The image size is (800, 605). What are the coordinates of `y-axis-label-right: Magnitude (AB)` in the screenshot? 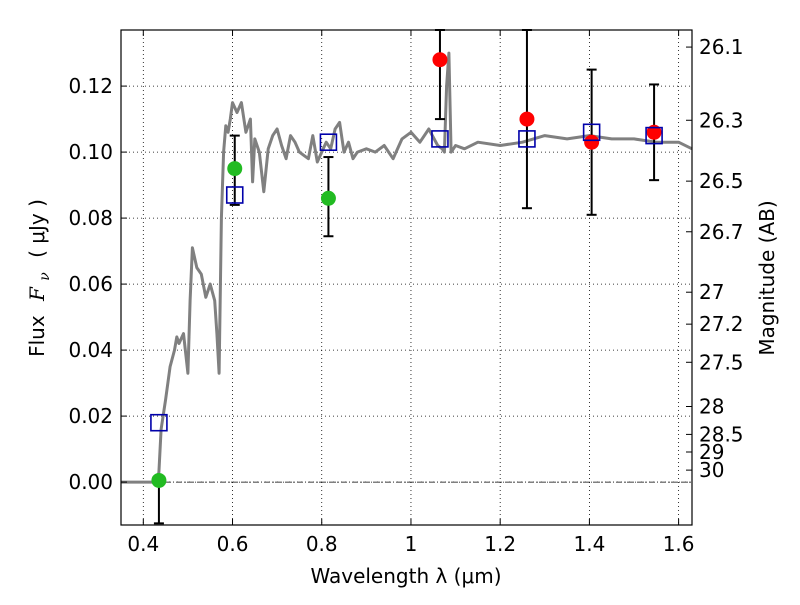 It's located at (767, 277).